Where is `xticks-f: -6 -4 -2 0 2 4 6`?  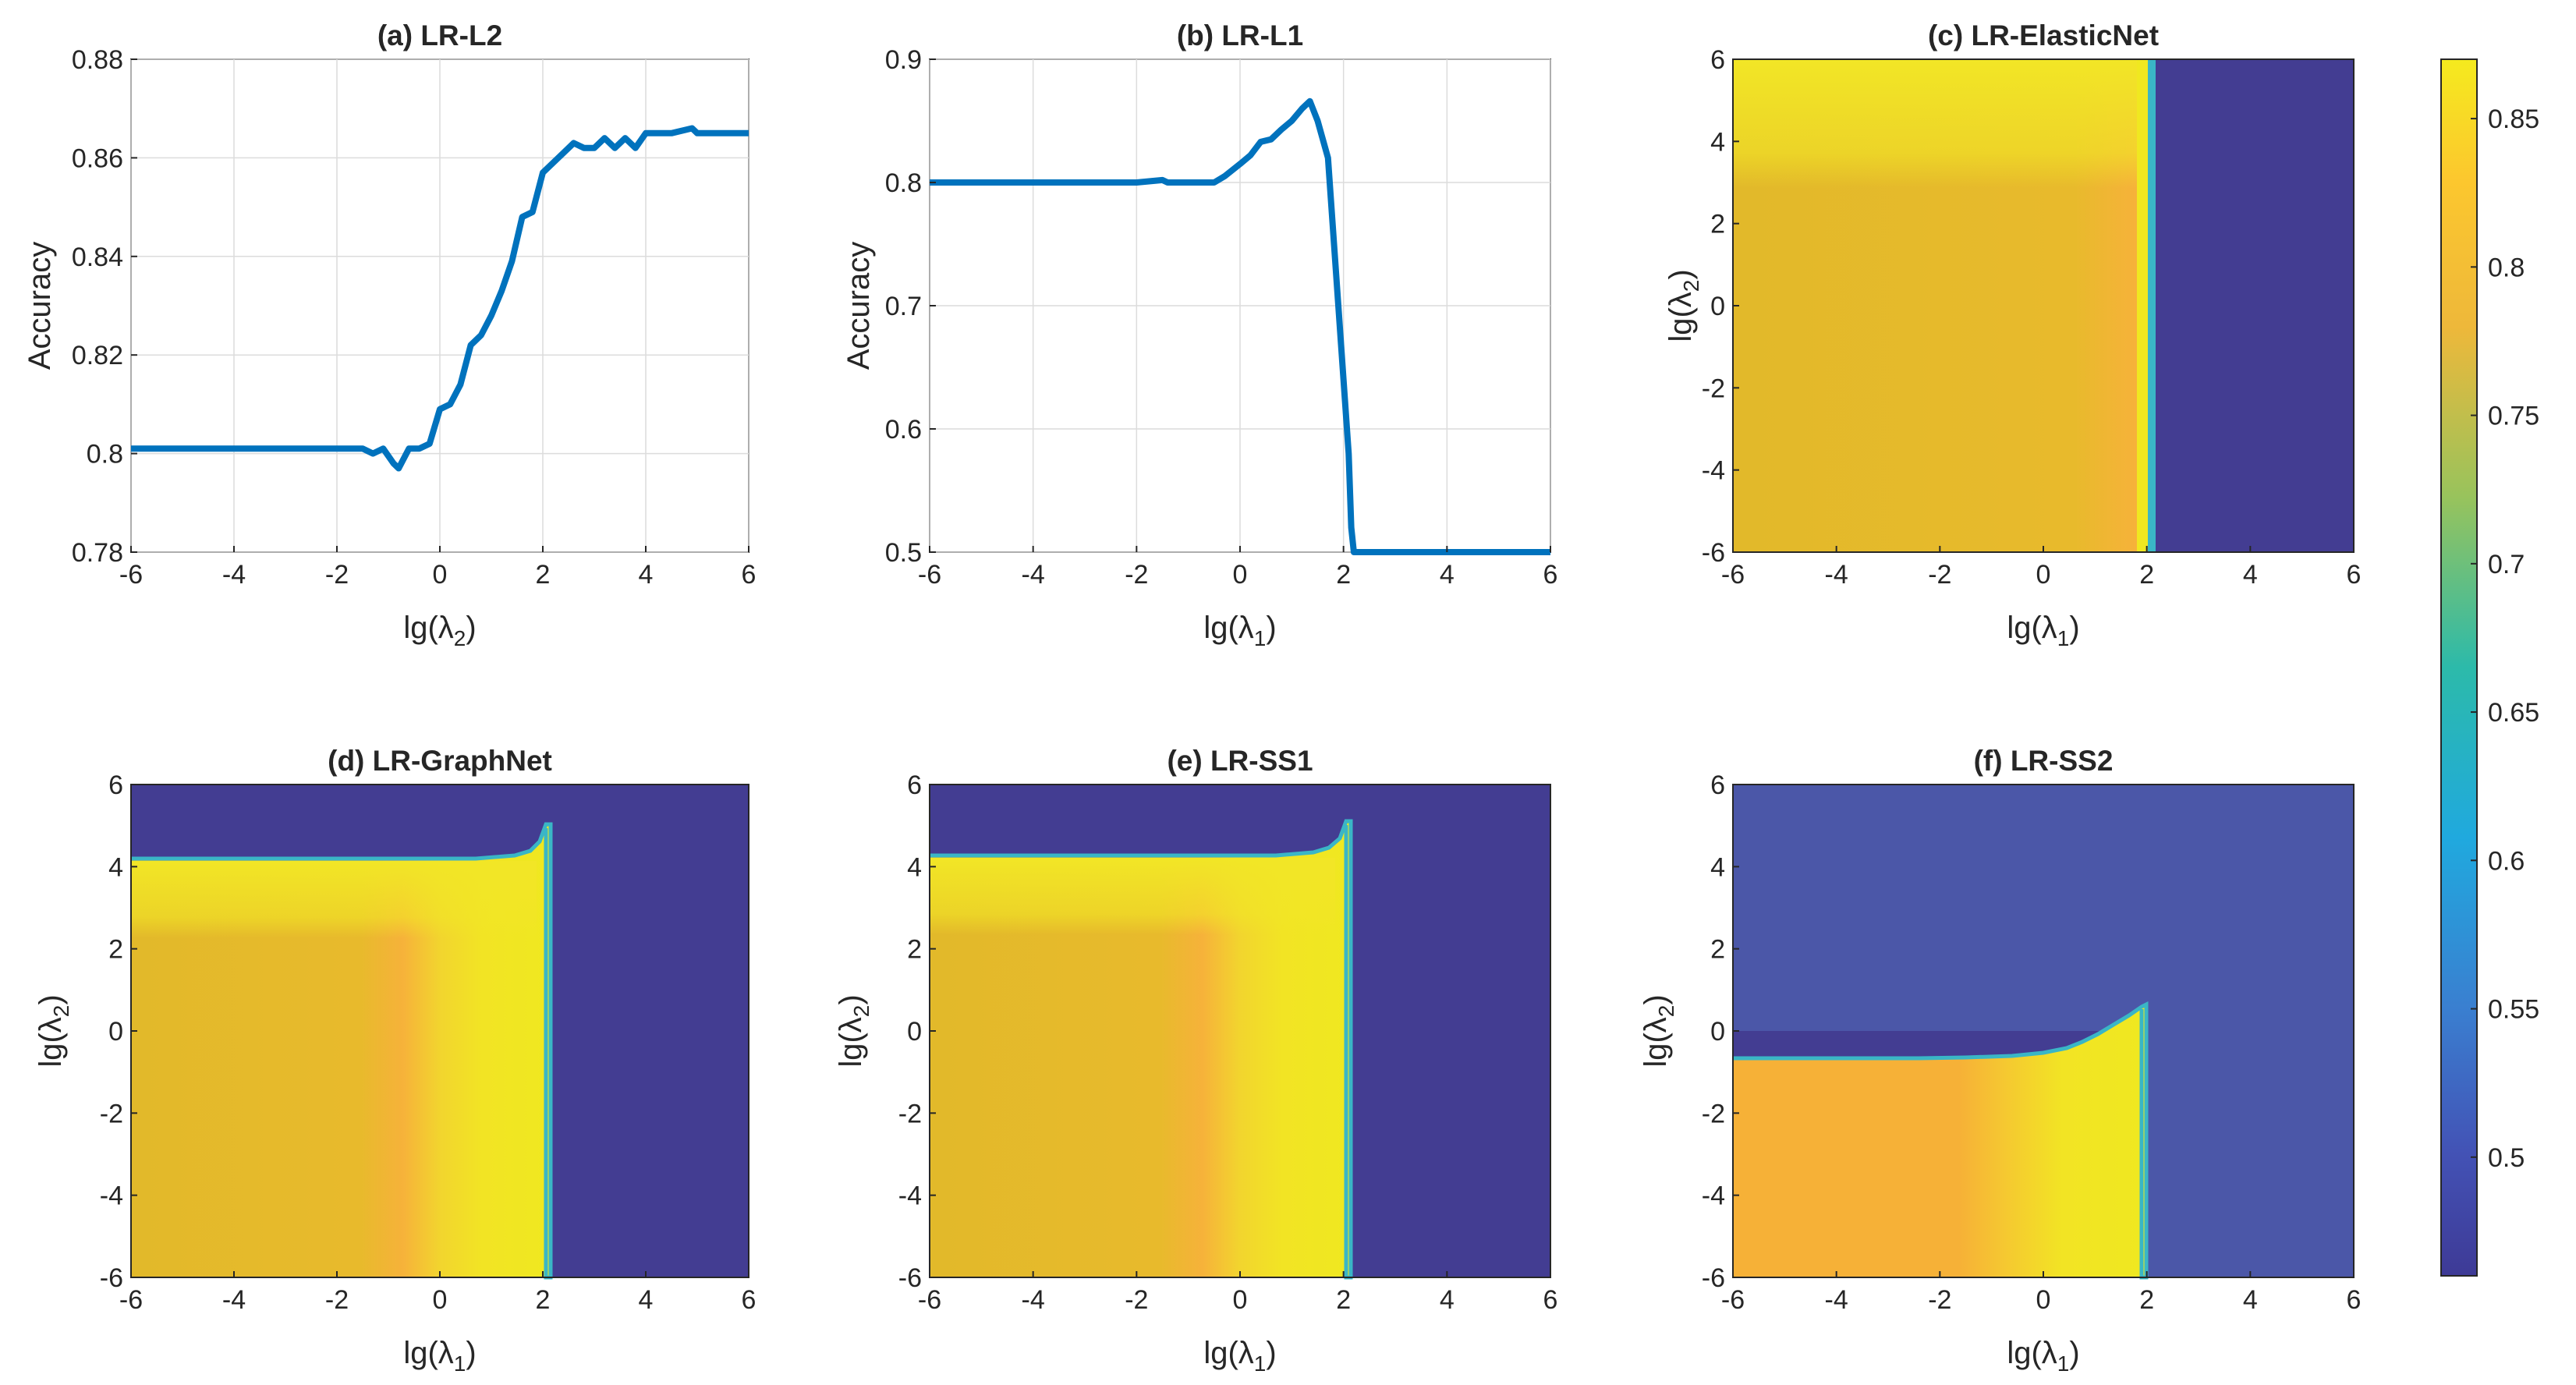
xticks-f: -6 -4 -2 0 2 4 6 is located at coordinates (2041, 1293).